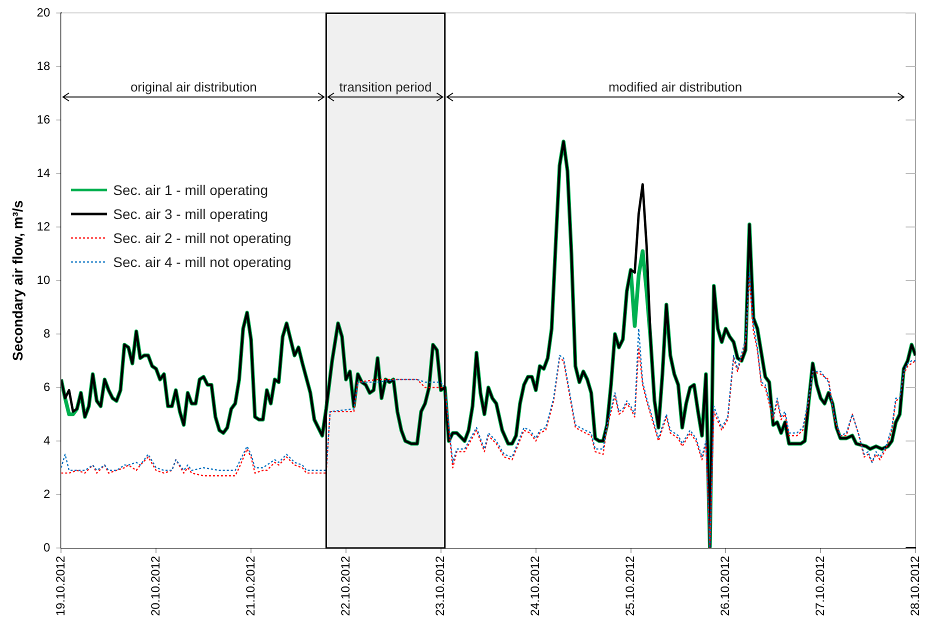 The width and height of the screenshot is (933, 623). What do you see at coordinates (535, 586) in the screenshot?
I see `x-tick-label: 24.10.2012` at bounding box center [535, 586].